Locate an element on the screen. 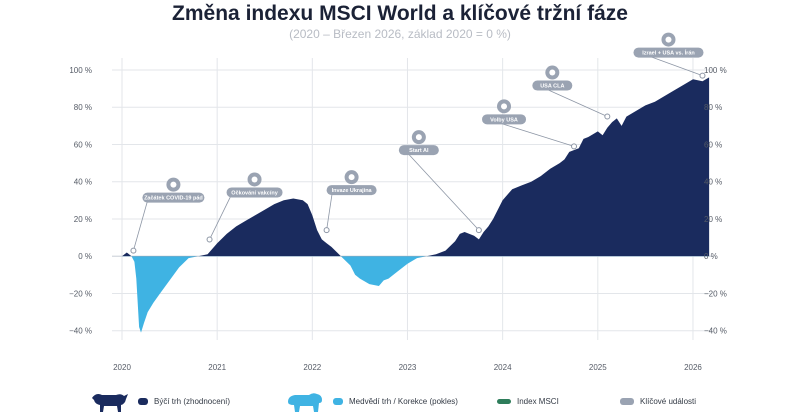 This screenshot has width=800, height=418. virus-icon-glyph is located at coordinates (173, 184).